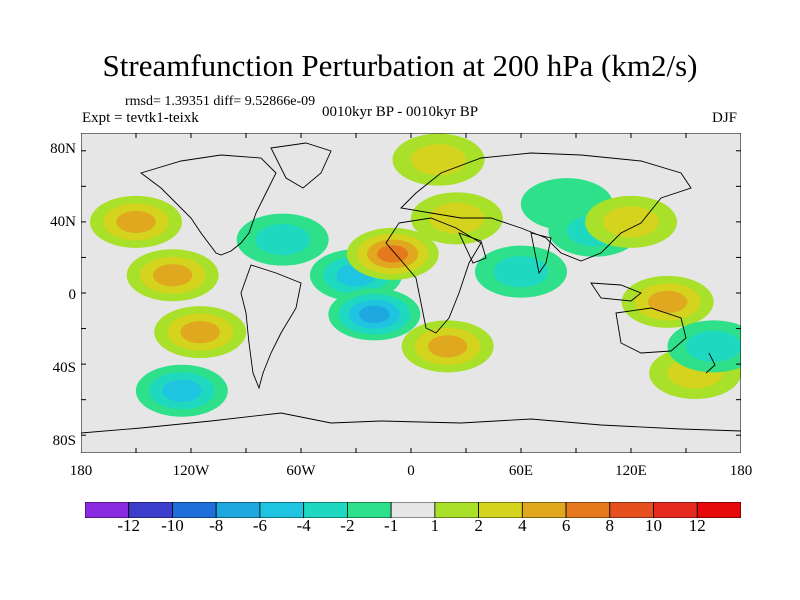 The image size is (800, 600). I want to click on colorbar-label: -1, so click(391, 525).